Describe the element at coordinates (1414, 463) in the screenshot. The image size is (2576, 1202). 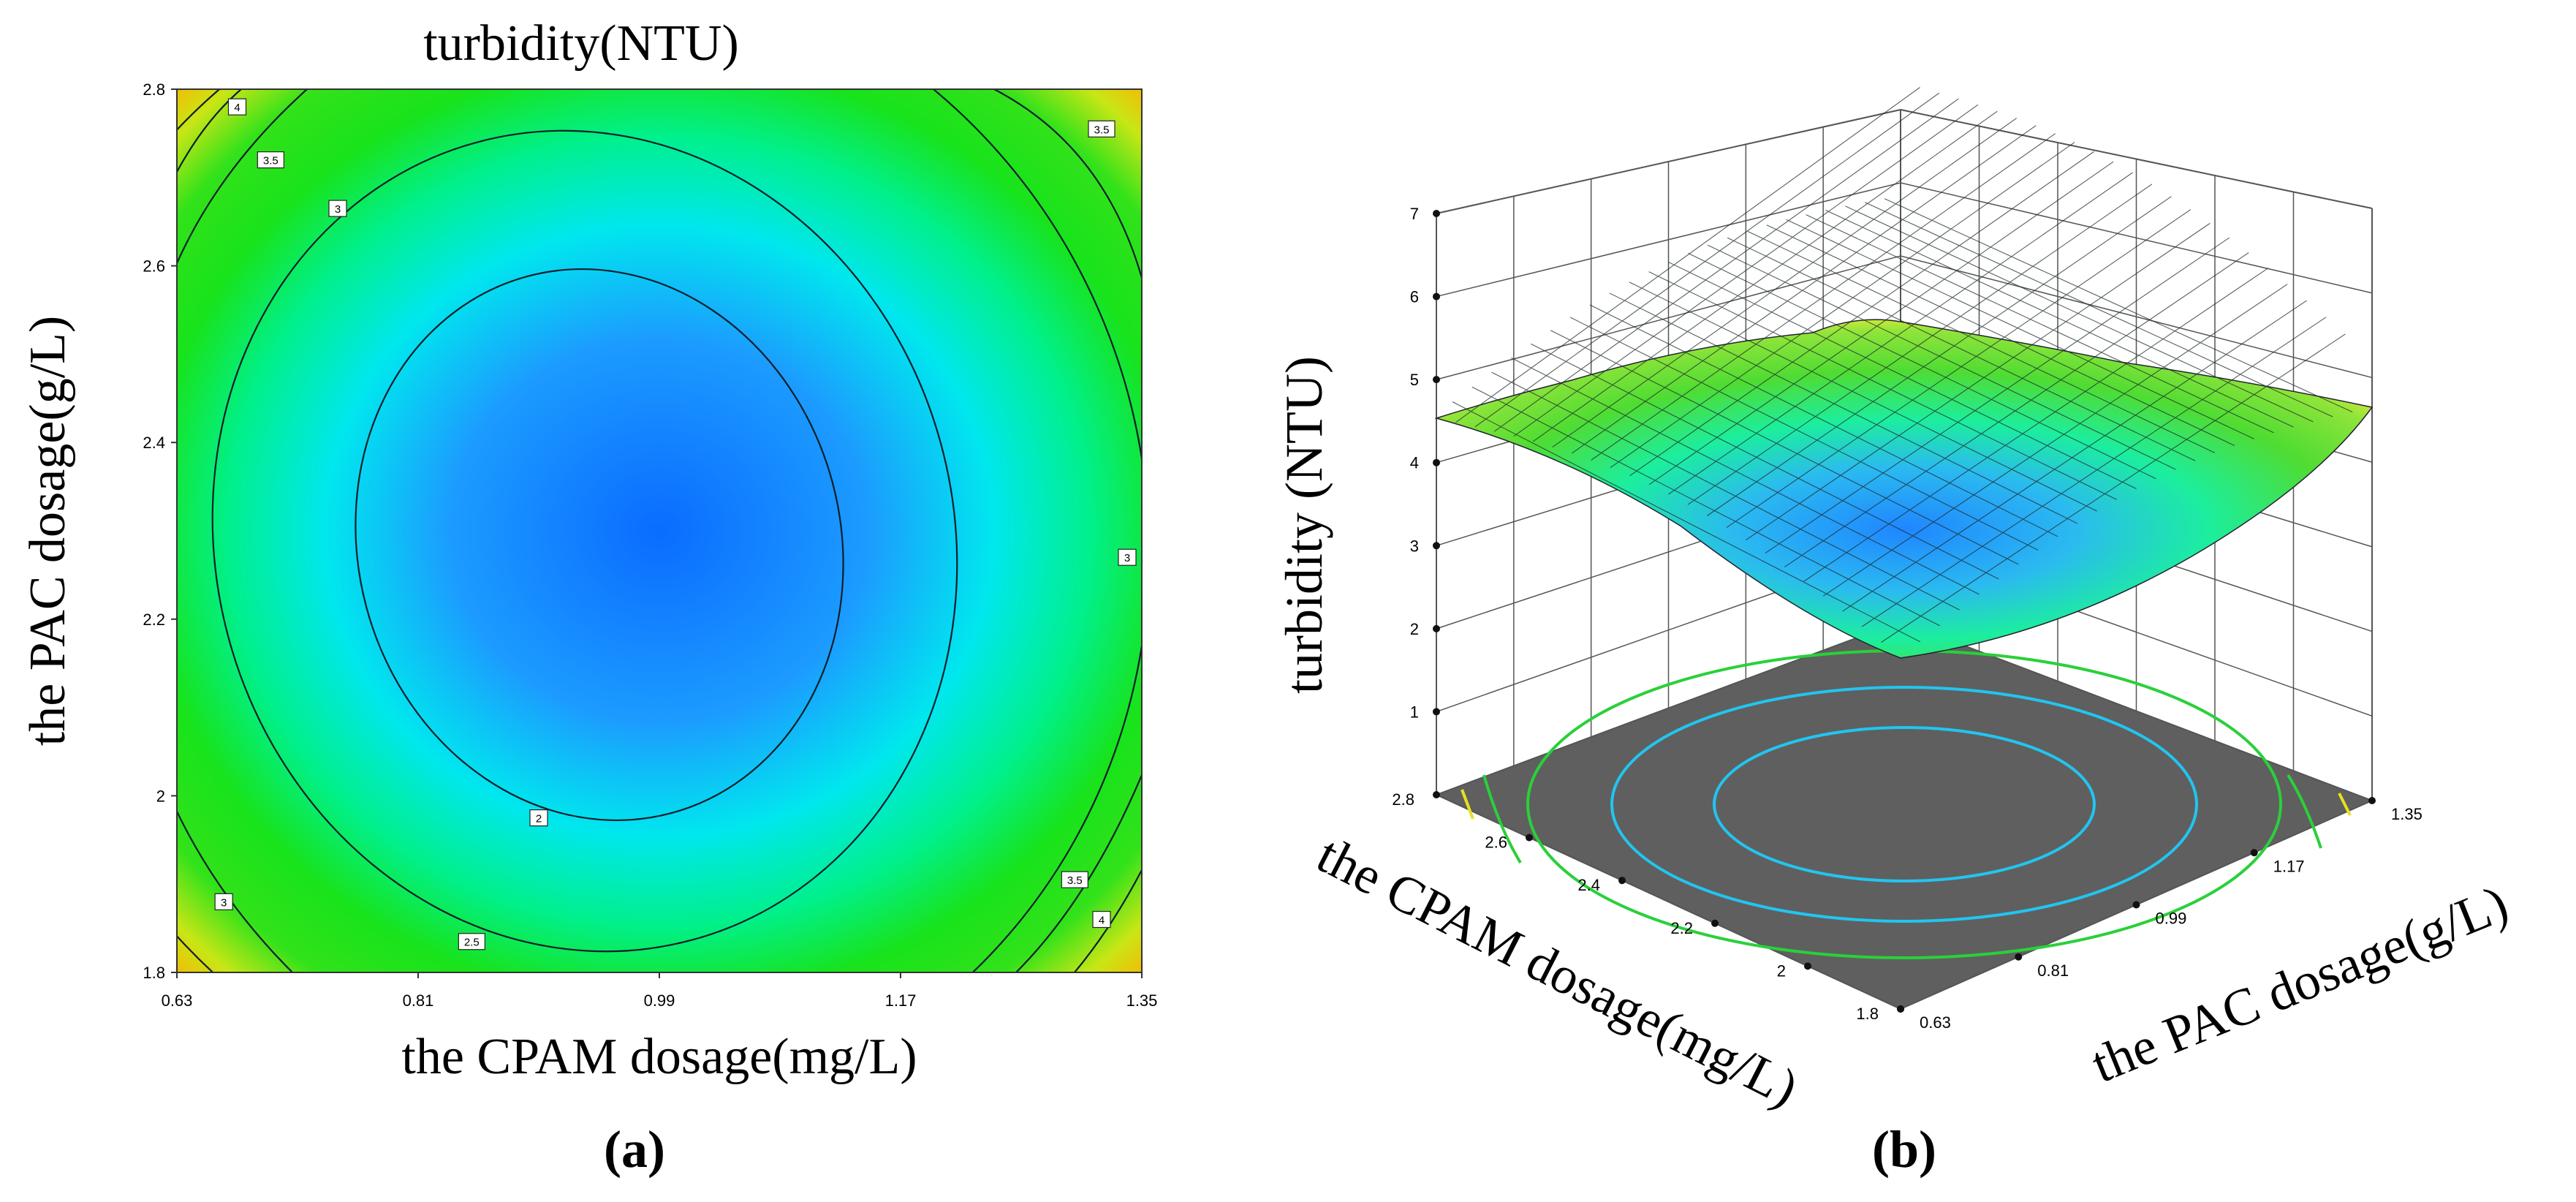
I see `z-tick-label: 4` at that location.